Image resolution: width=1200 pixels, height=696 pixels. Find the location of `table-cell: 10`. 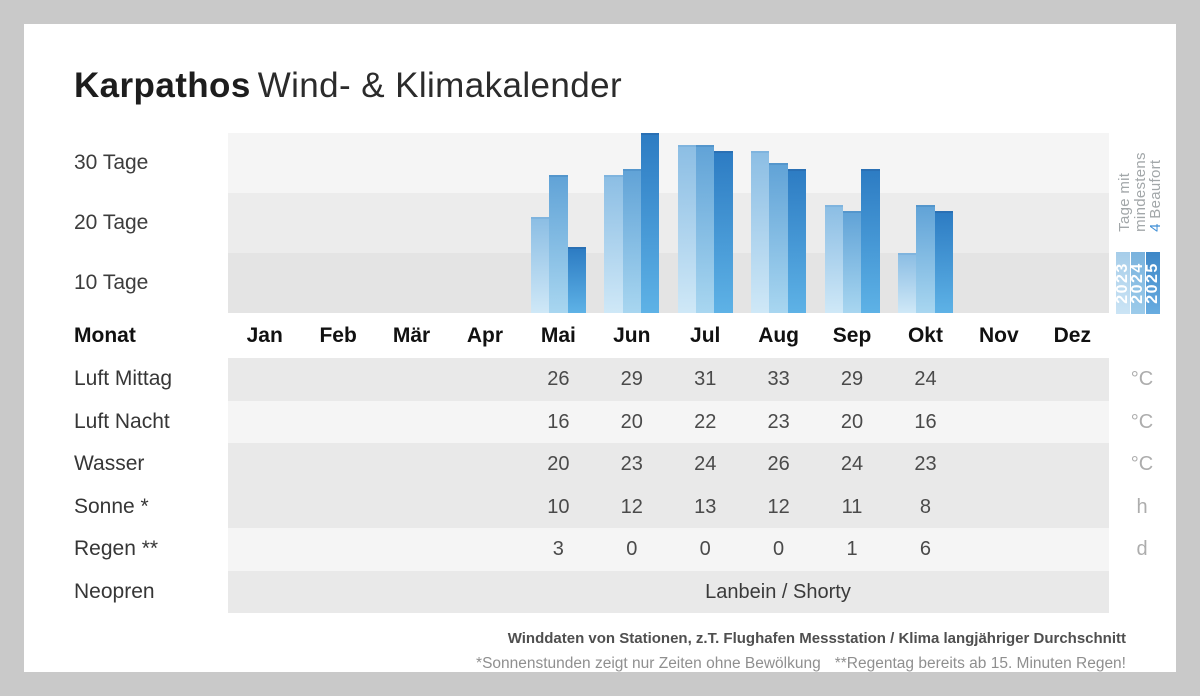

table-cell: 10 is located at coordinates (558, 506).